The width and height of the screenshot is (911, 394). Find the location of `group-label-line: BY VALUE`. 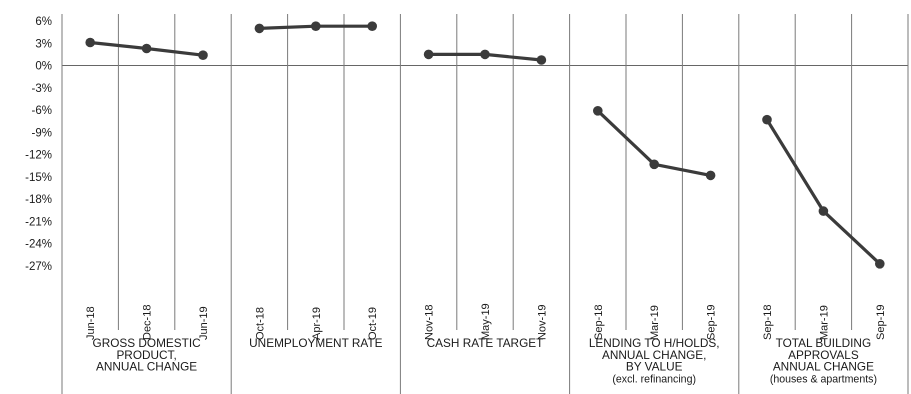

group-label-line: BY VALUE is located at coordinates (654, 367).